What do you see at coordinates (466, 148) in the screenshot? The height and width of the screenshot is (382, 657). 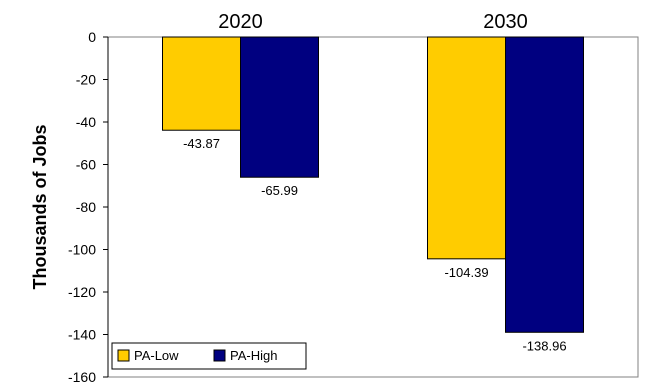 I see `bar-pa-low-2030` at bounding box center [466, 148].